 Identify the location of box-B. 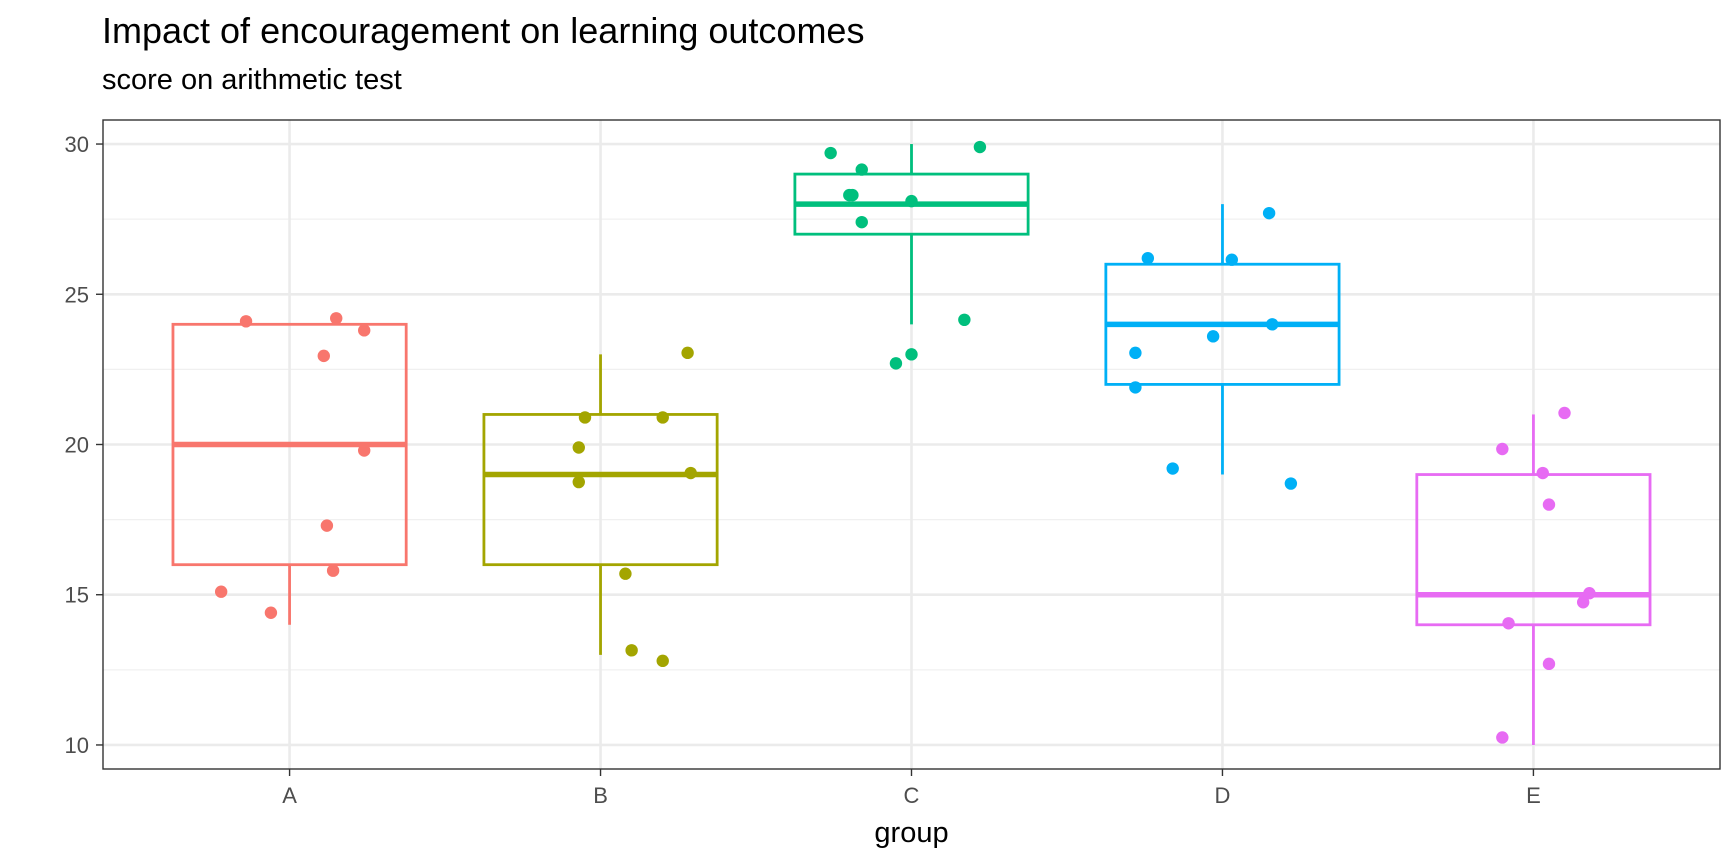
(600, 504).